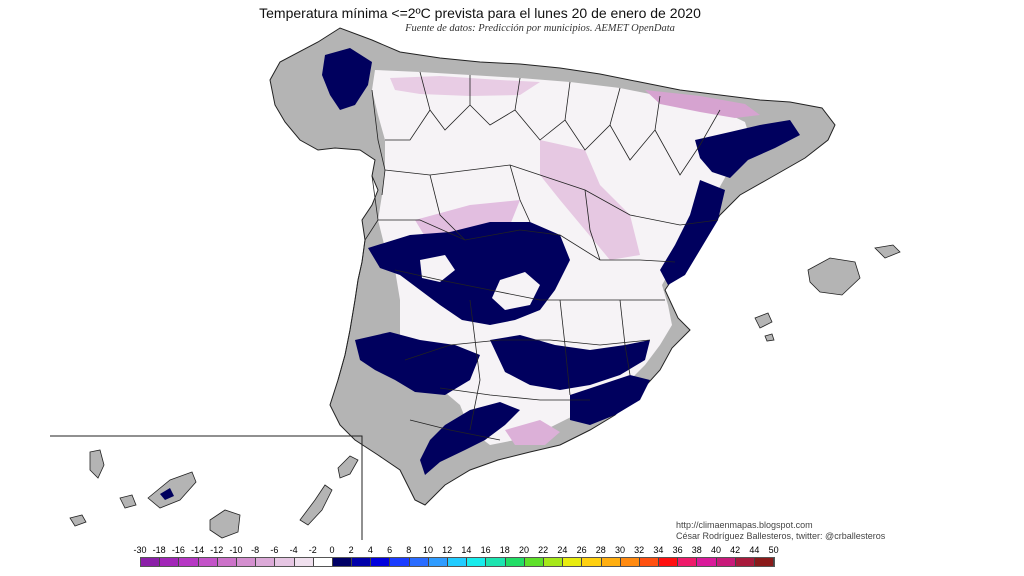 This screenshot has height=576, width=1024. I want to click on cold-zone-la-mancha, so click(570, 362).